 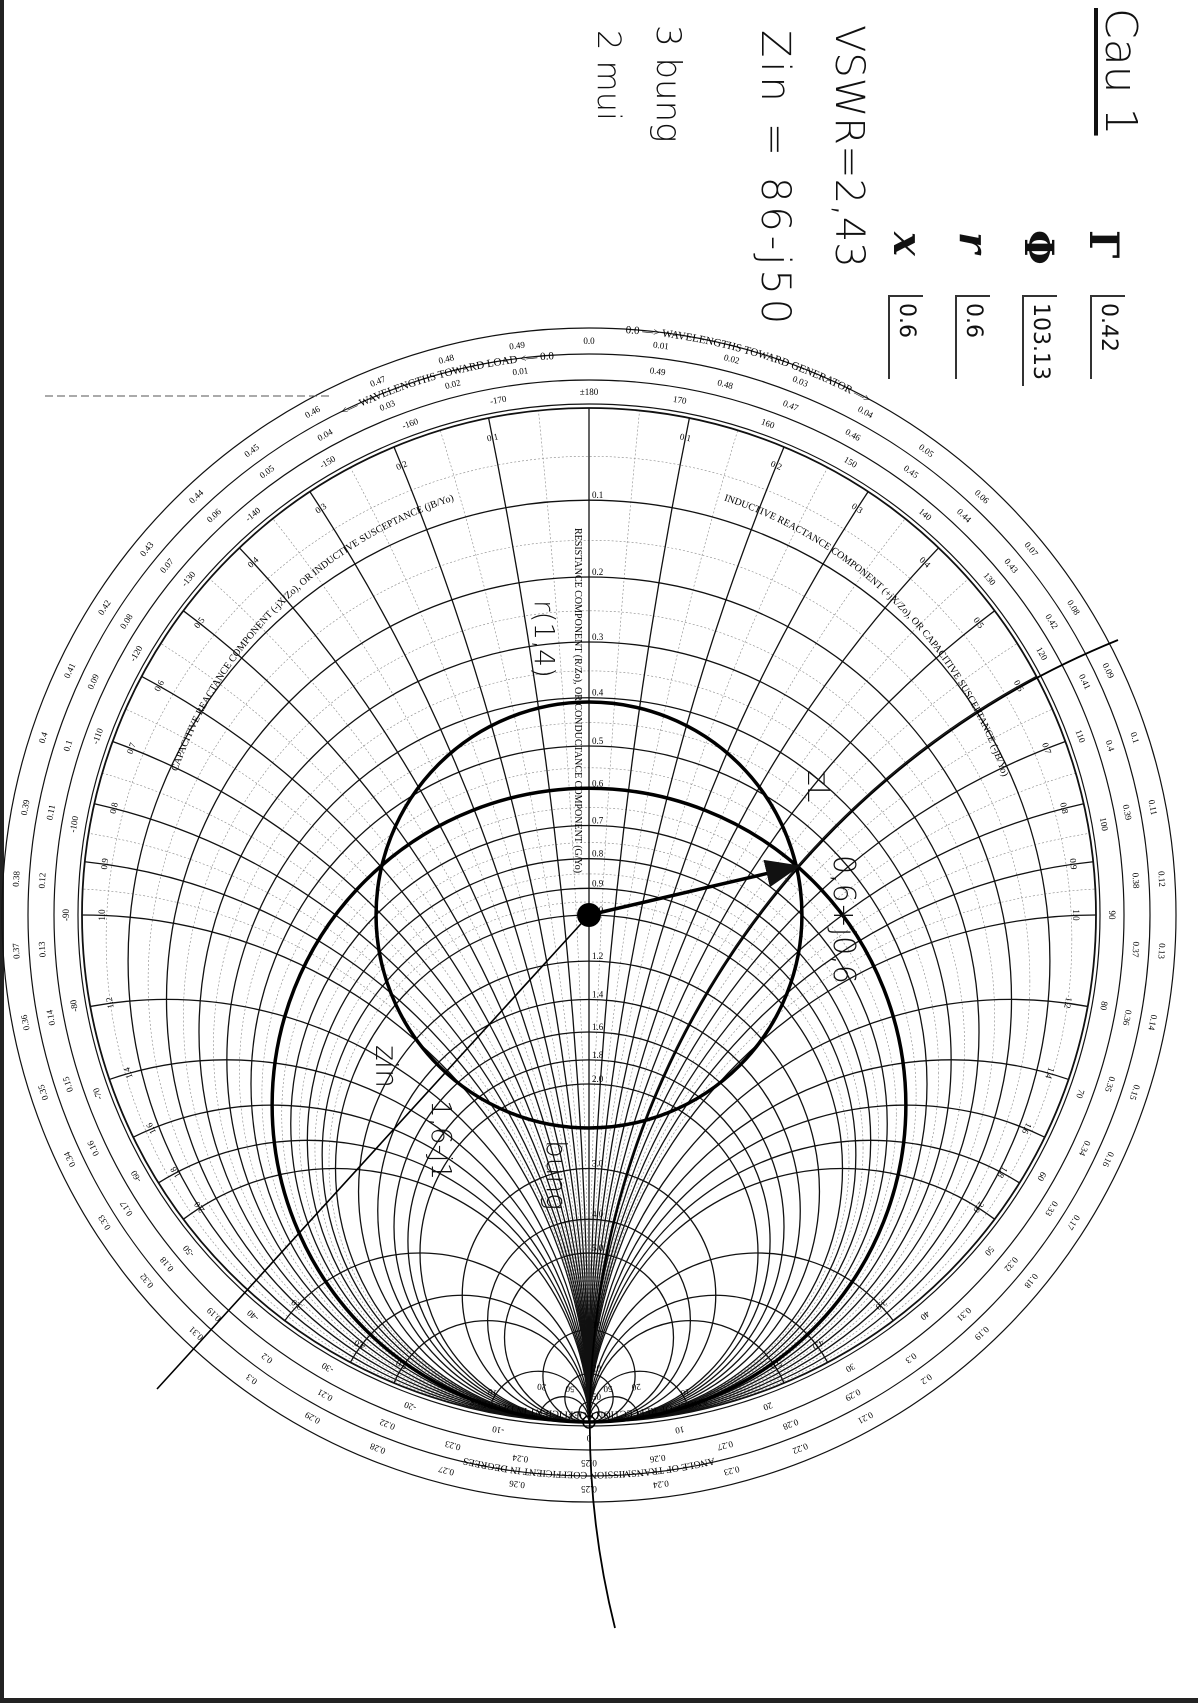 What do you see at coordinates (266, 1358) in the screenshot?
I see `wavelength-toward-load-label: 0.2` at bounding box center [266, 1358].